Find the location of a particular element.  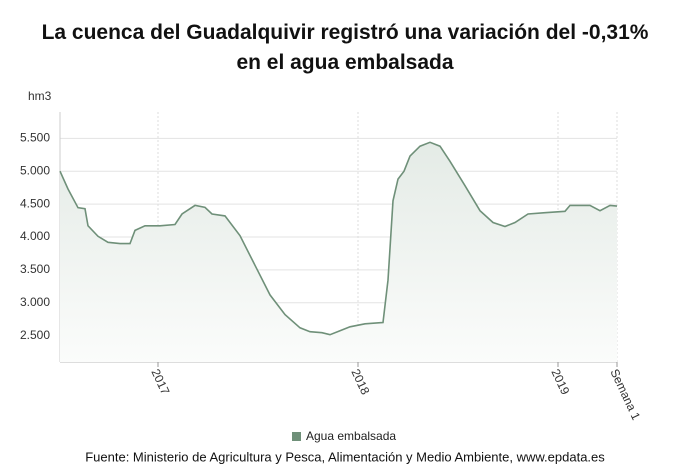

y-tick-label: 5.500 is located at coordinates (35, 137).